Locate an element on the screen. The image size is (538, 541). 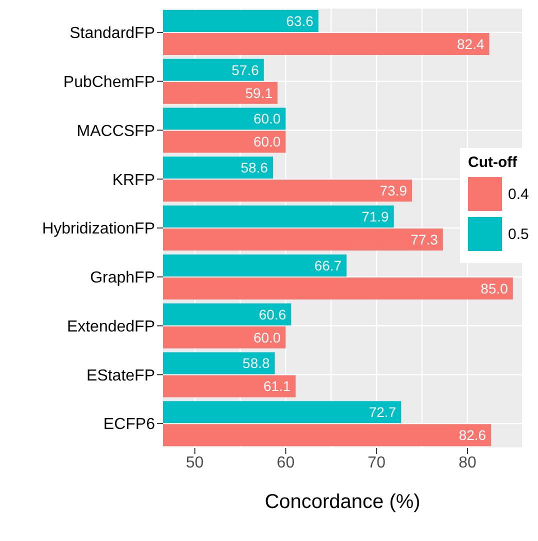
x-tick-label: 50 is located at coordinates (195, 463).